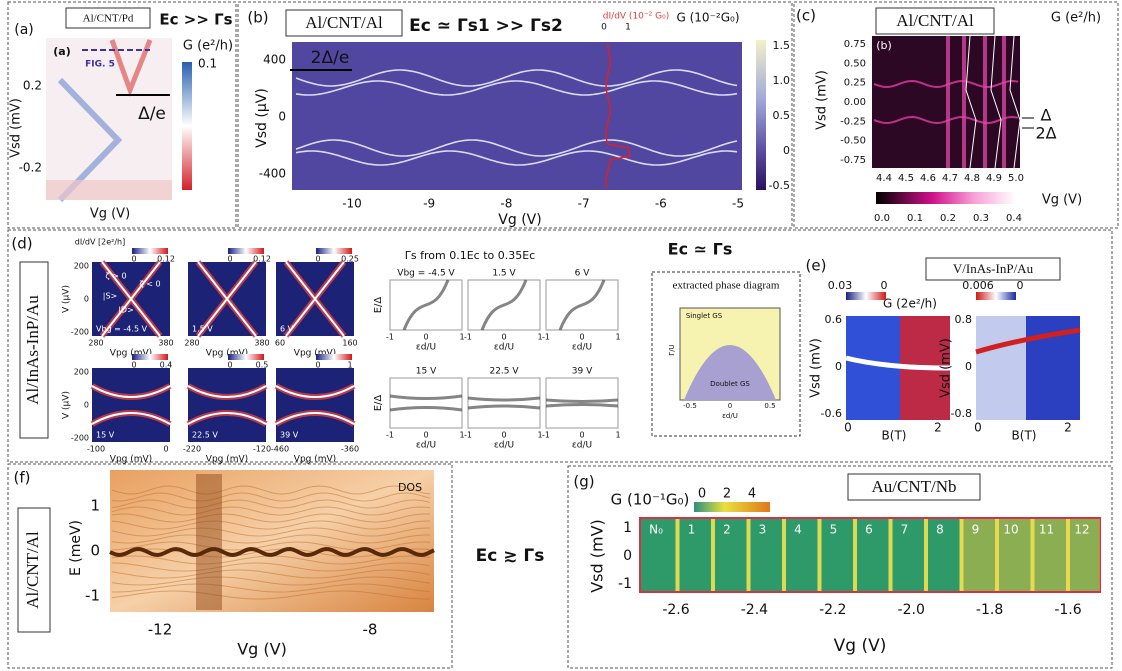  Describe the element at coordinates (81, 372) in the screenshot. I see `tick-label: 200` at that location.